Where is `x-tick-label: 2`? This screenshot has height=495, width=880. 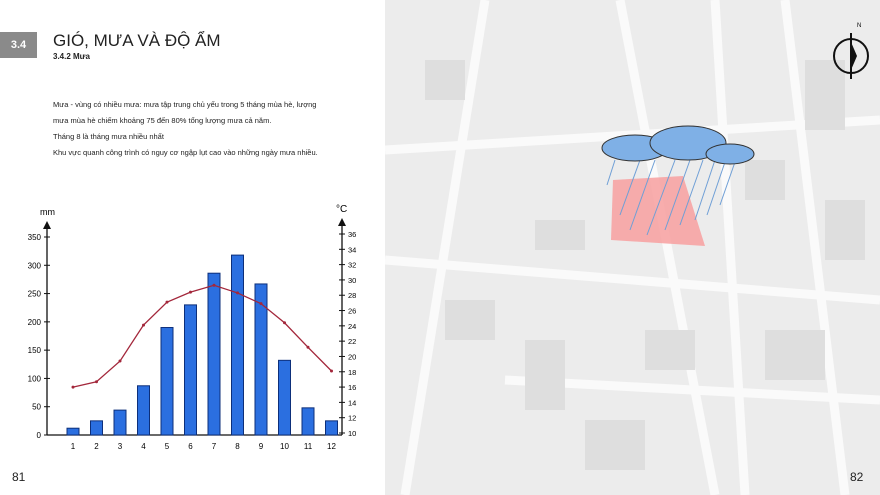
x-tick-label: 2 is located at coordinates (96, 446).